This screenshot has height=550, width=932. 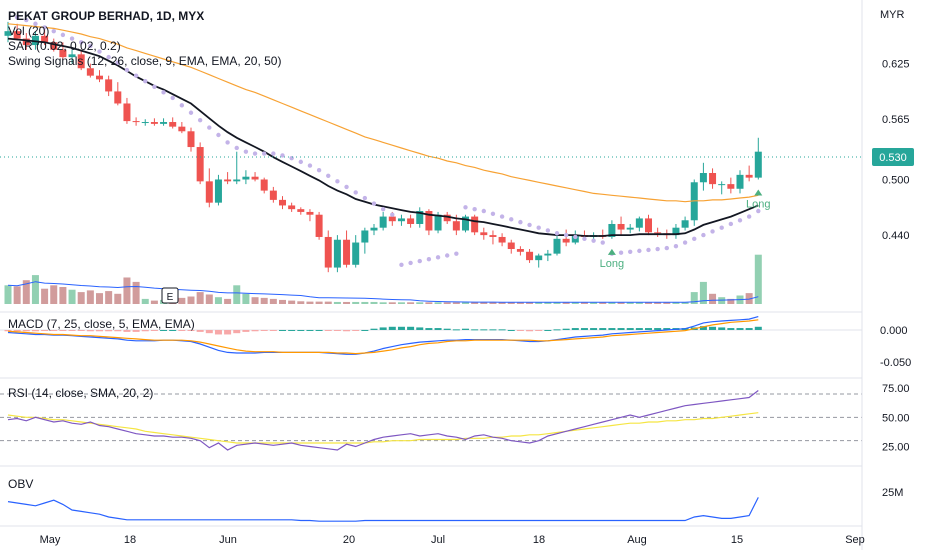 I want to click on long-signal-label: Long, so click(x=612, y=264).